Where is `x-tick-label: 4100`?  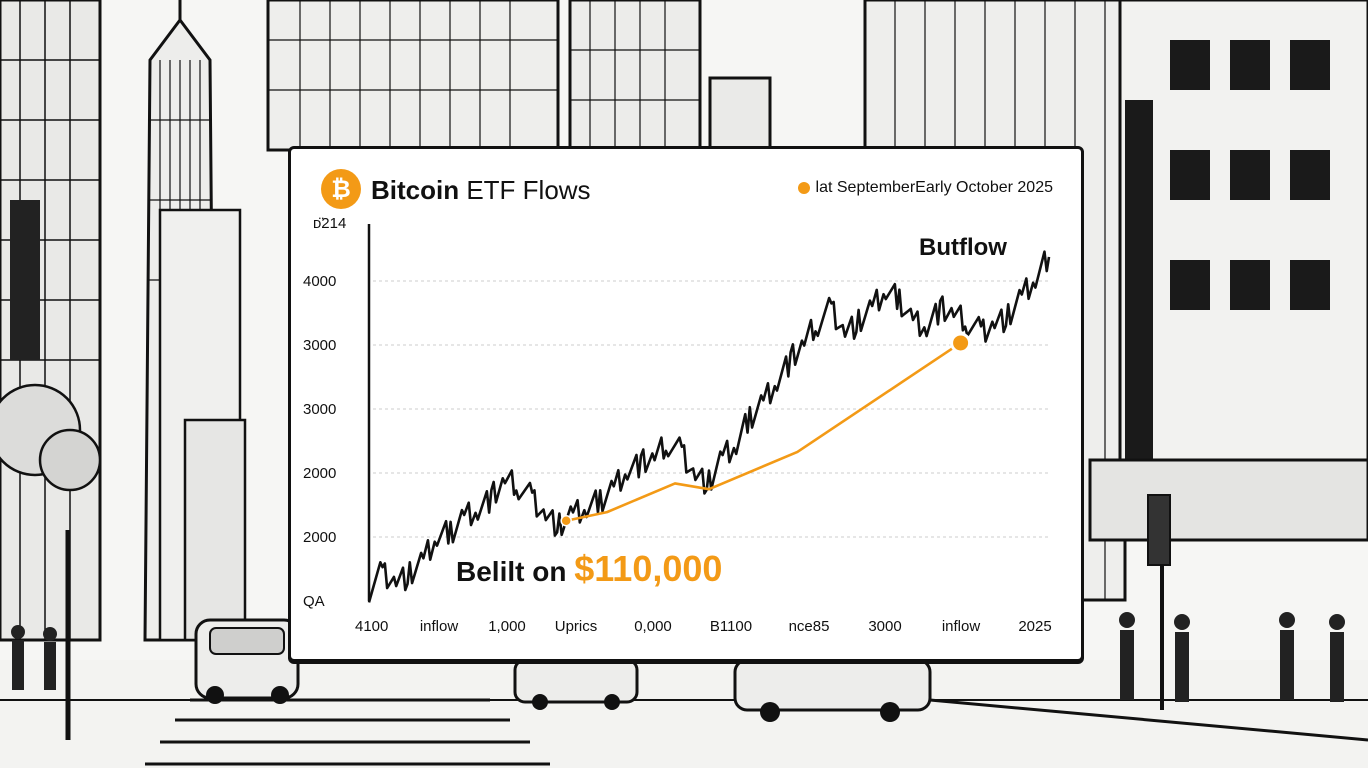
x-tick-label: 4100 is located at coordinates (371, 626).